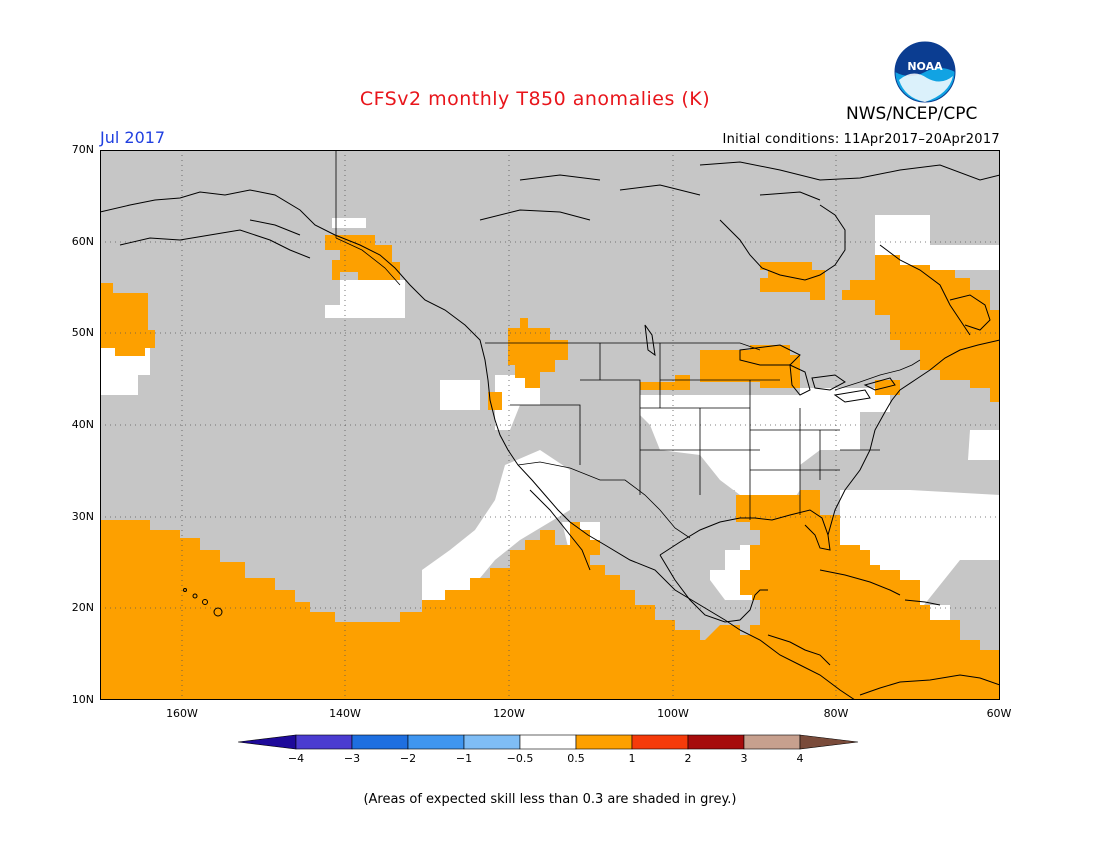  Describe the element at coordinates (921, 139) in the screenshot. I see `init-range: 11Apr2017–20Apr2017` at that location.